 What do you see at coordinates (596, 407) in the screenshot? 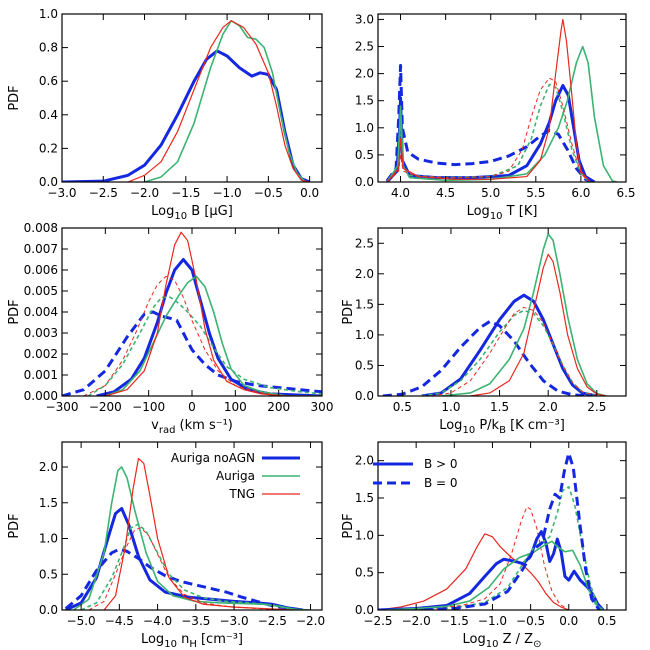
I see `x-tick-label: 2.5` at bounding box center [596, 407].